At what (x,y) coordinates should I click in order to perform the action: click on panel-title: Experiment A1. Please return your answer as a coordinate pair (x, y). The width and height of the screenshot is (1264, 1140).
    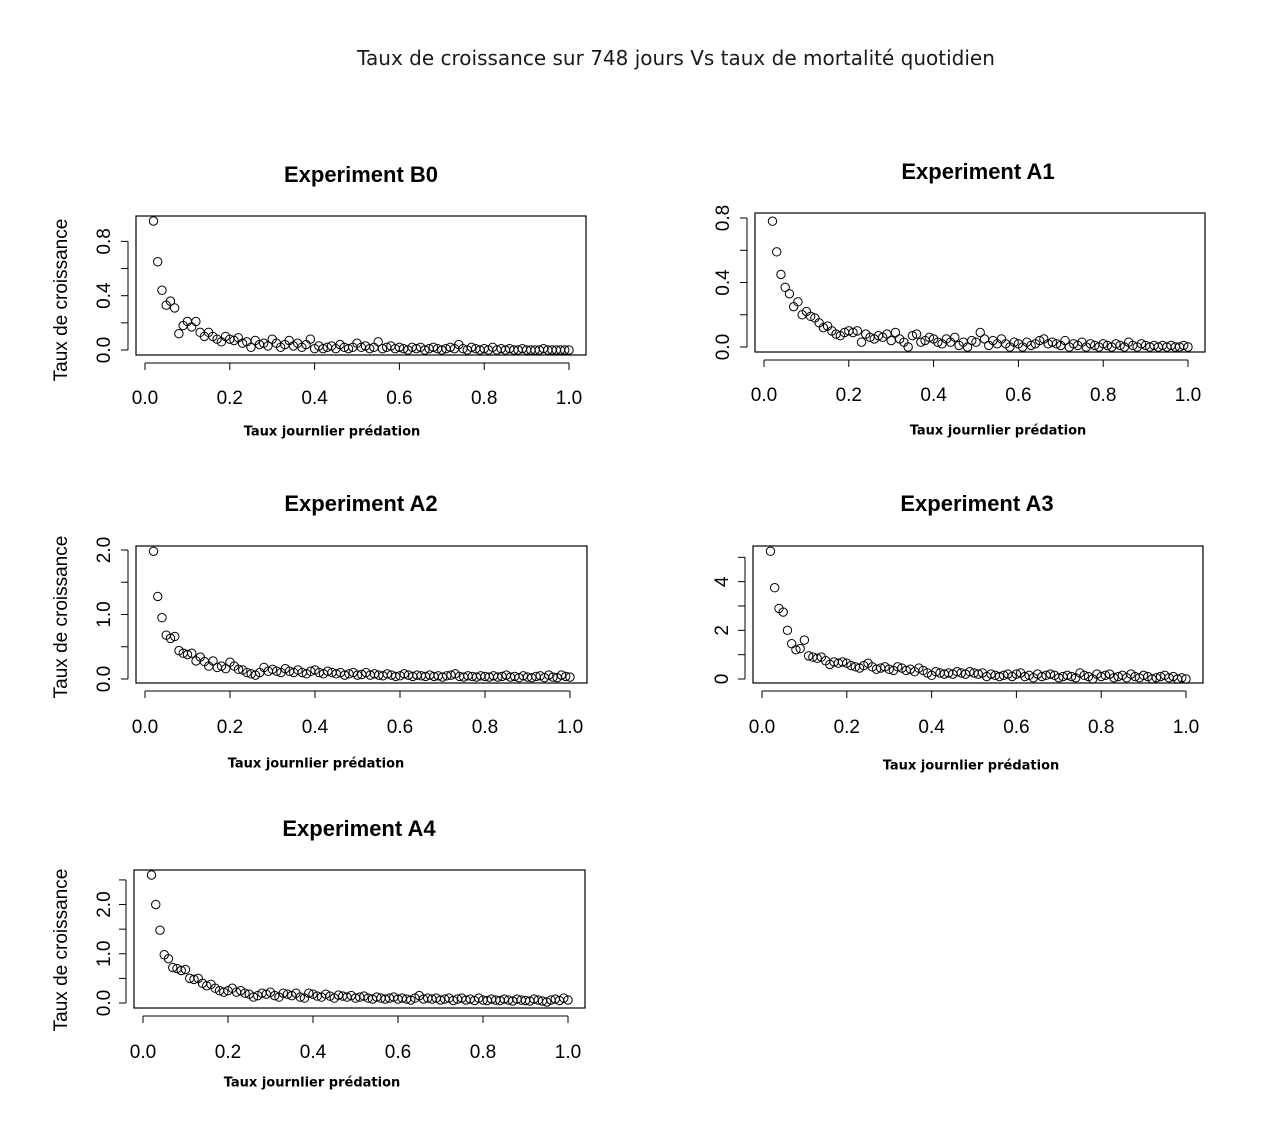
    Looking at the image, I should click on (977, 171).